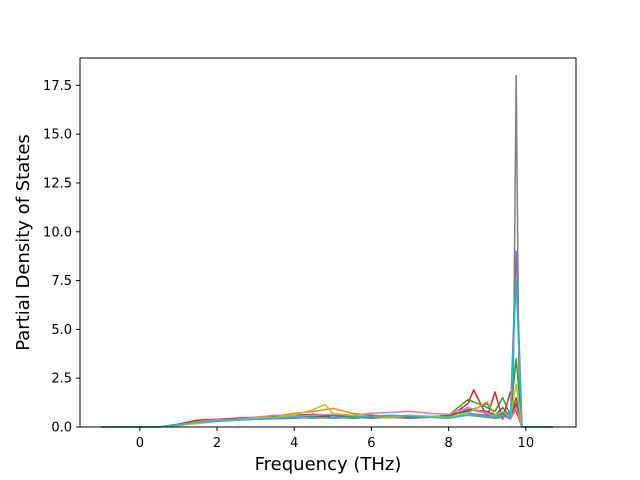 This screenshot has height=480, width=640. Describe the element at coordinates (61, 257) in the screenshot. I see `y-axis-ticks: 0.0 2.5 5.0 7.5 10.0 12.5 15.0 17.5` at that location.